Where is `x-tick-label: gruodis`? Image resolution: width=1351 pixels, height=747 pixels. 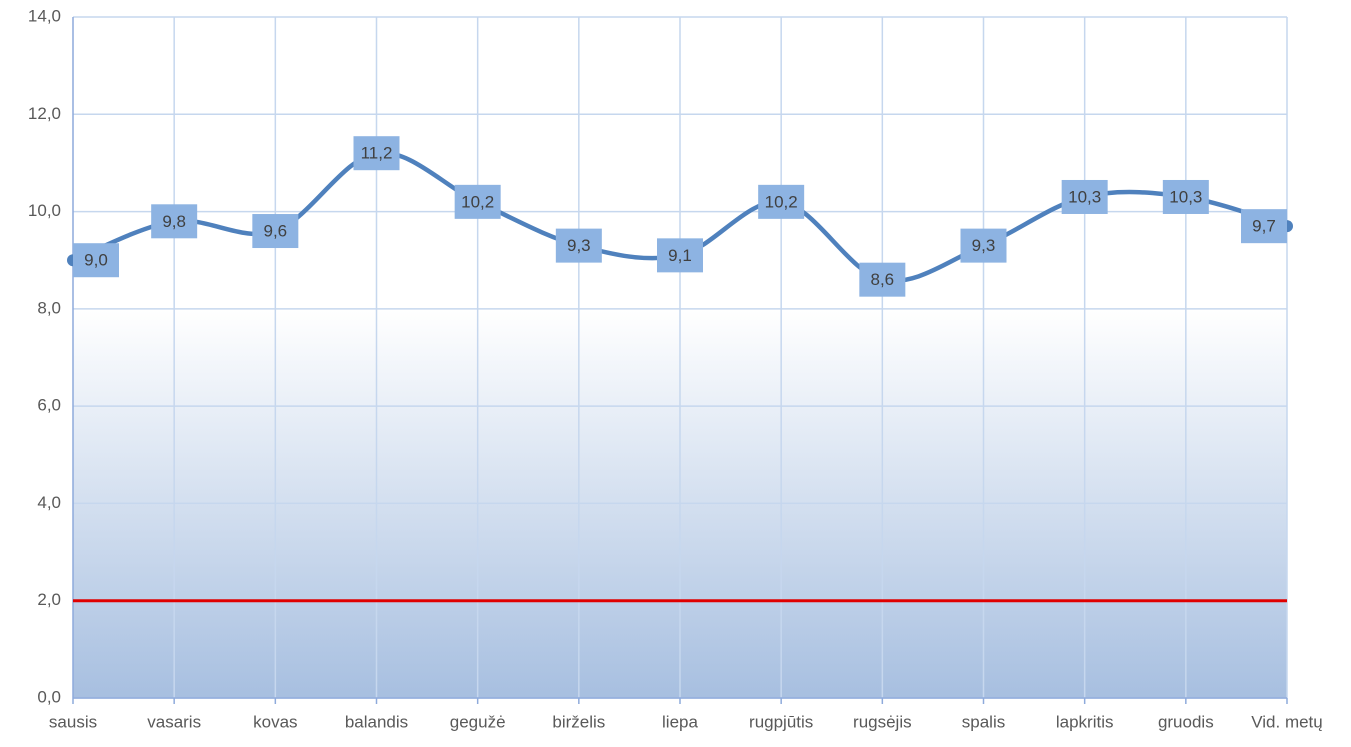
x-tick-label: gruodis is located at coordinates (1186, 721).